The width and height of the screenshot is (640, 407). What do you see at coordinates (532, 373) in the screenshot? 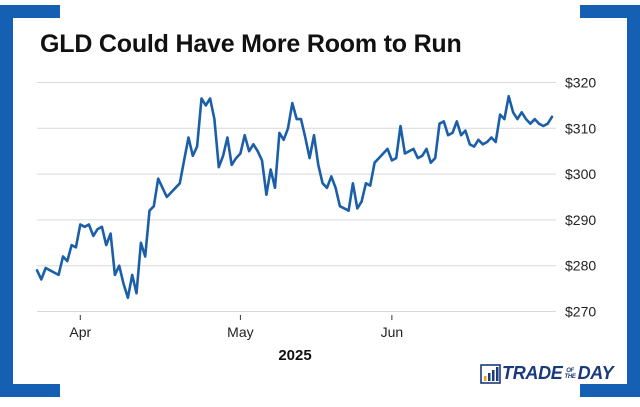
I see `logo-text-trade: TRADE` at bounding box center [532, 373].